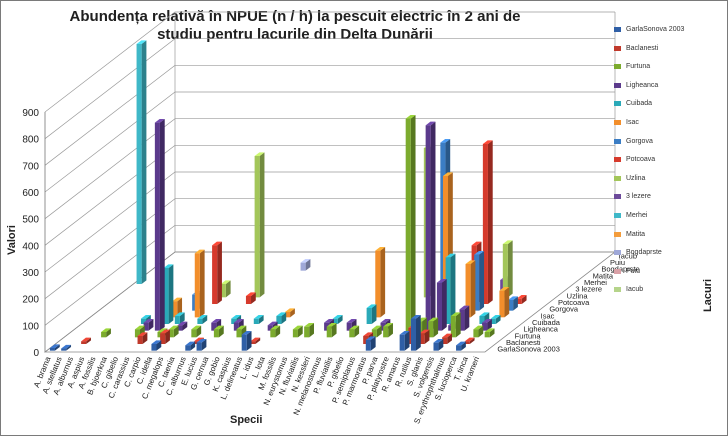  Describe the element at coordinates (644, 253) in the screenshot. I see `legend-label: Bogdaprste` at that location.